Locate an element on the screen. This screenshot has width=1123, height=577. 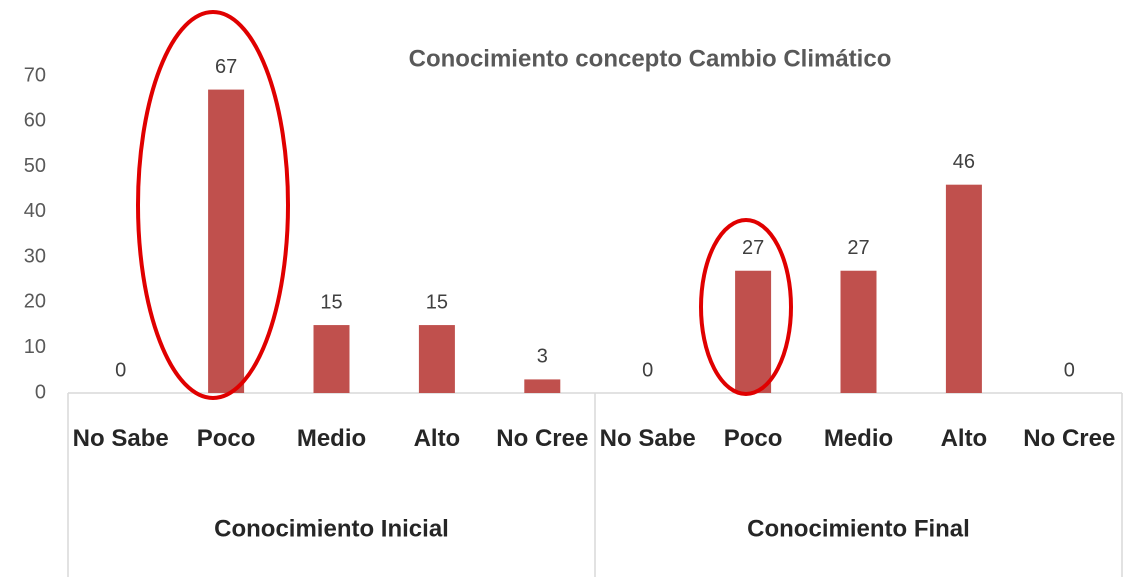
group-label: Conocimiento Final is located at coordinates (858, 528).